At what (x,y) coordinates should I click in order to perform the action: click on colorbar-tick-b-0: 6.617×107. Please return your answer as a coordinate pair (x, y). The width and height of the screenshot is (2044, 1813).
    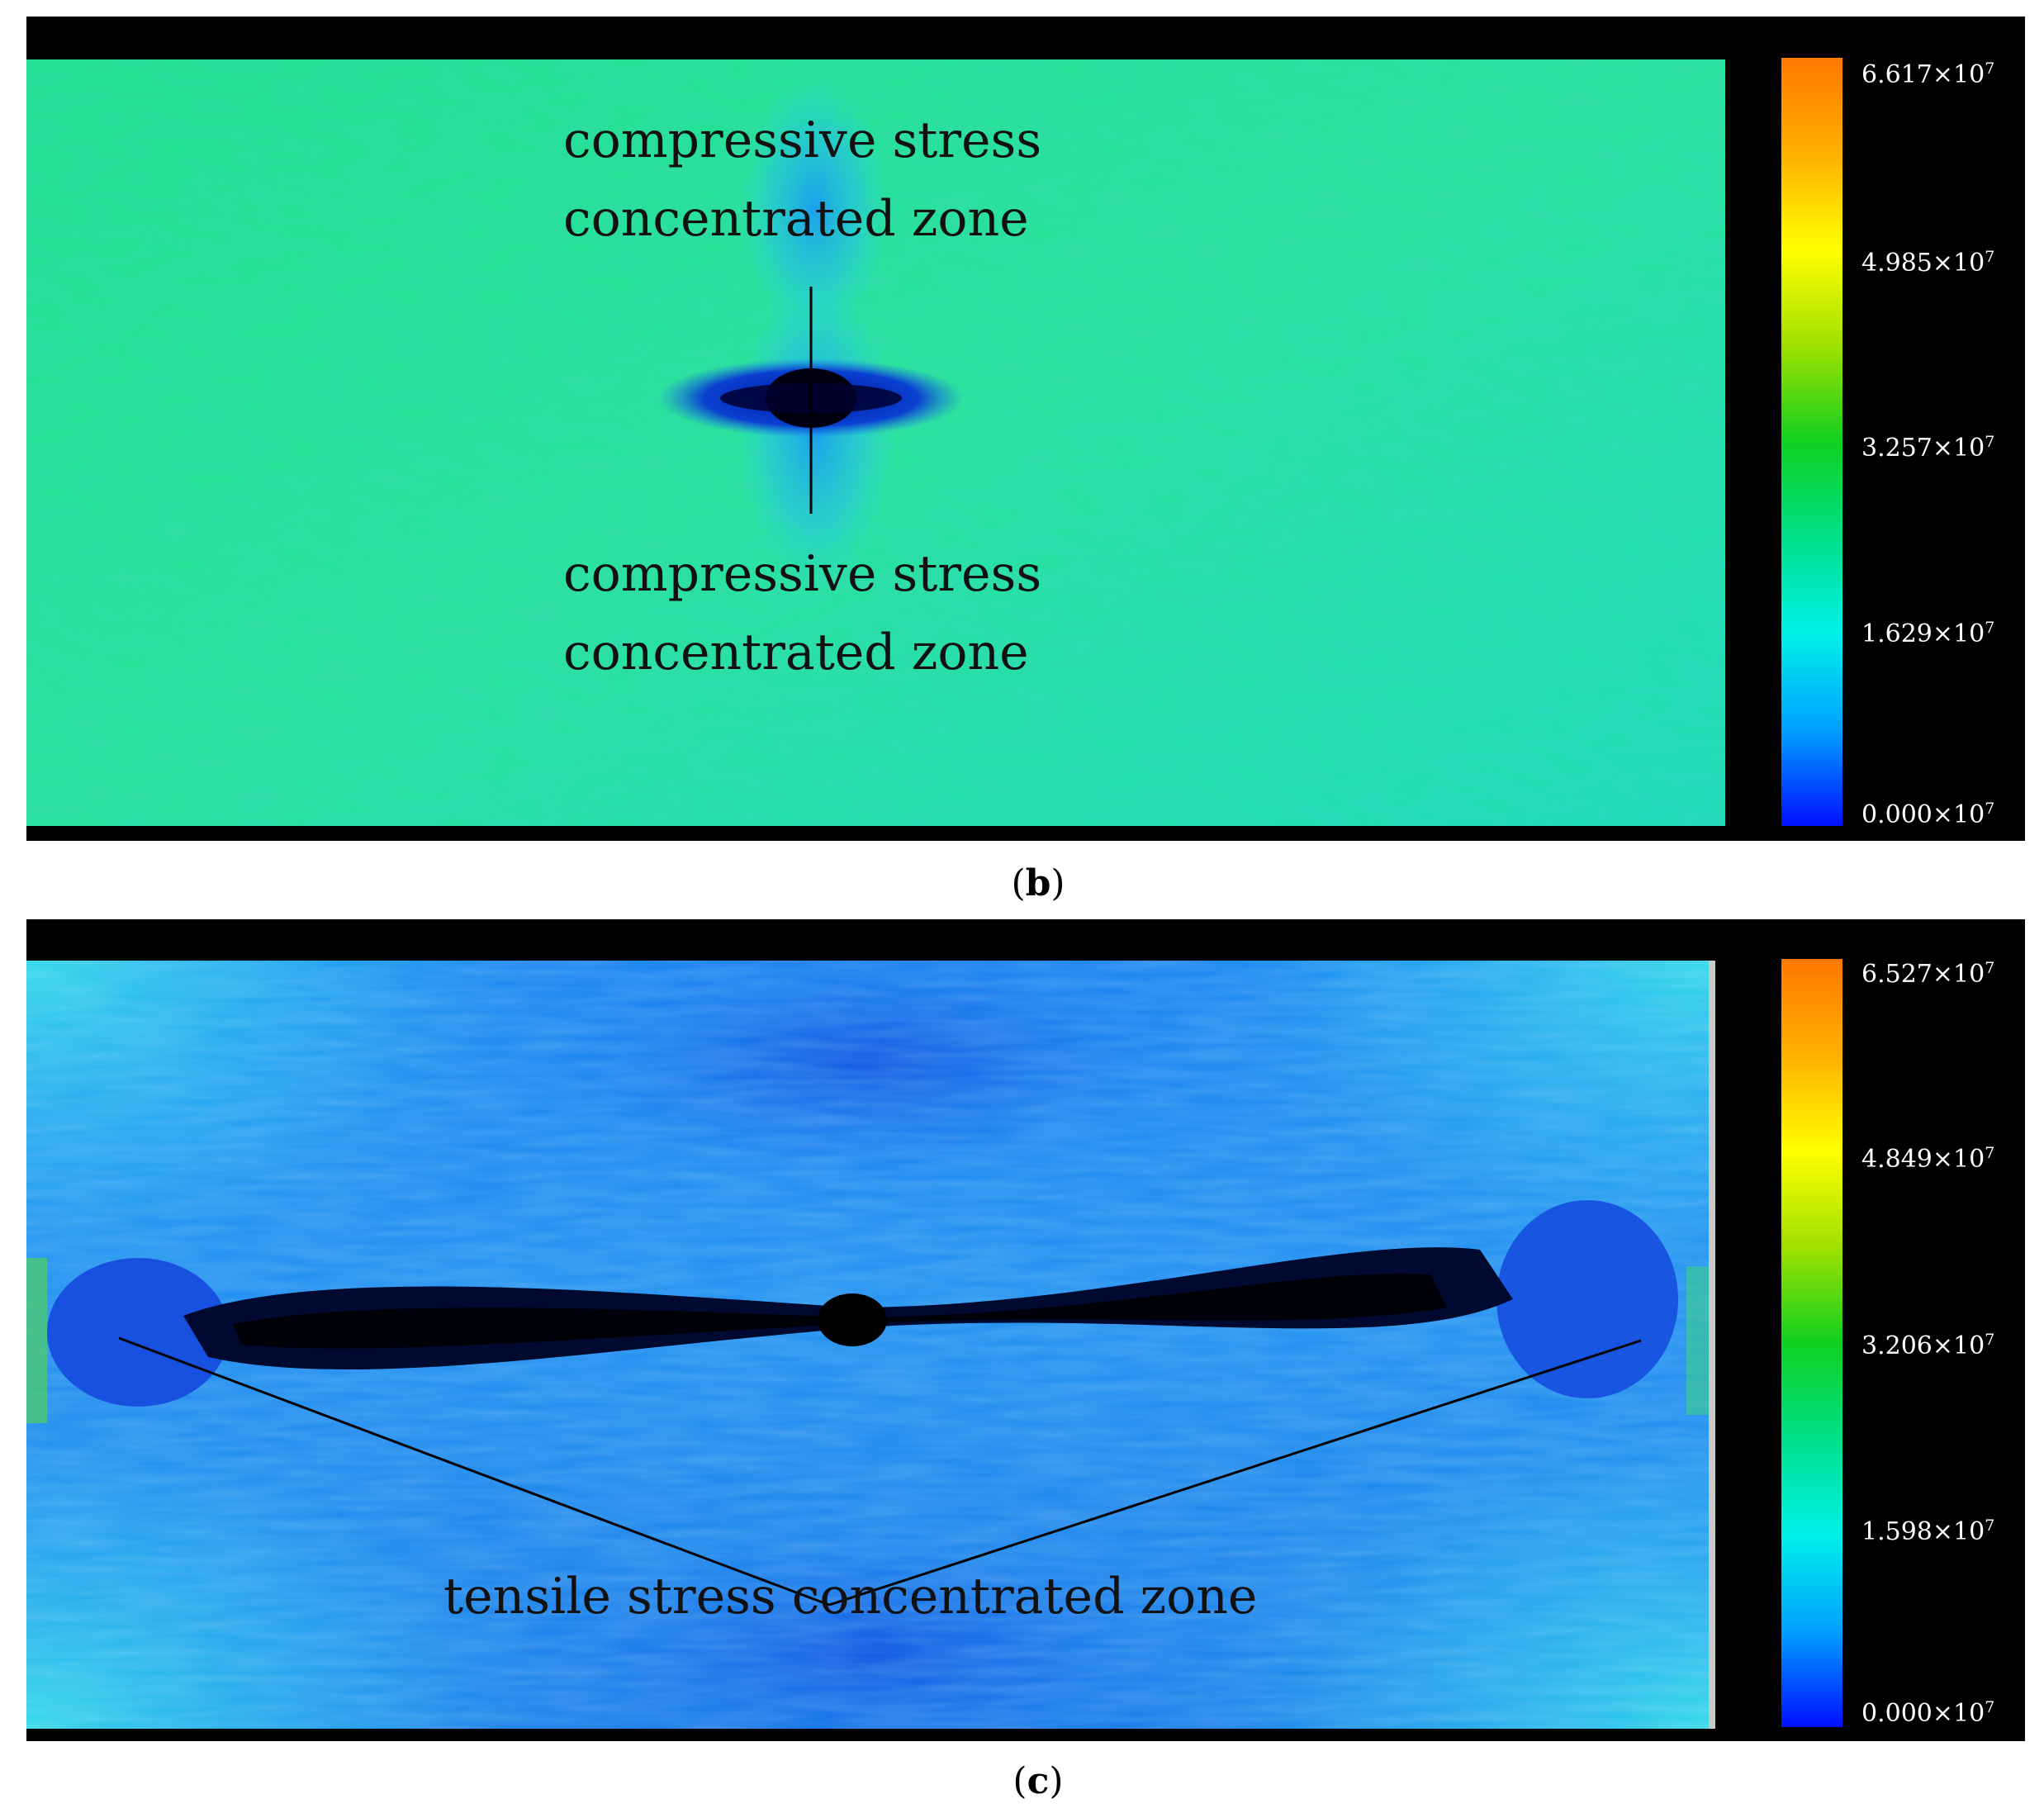
    Looking at the image, I should click on (1928, 74).